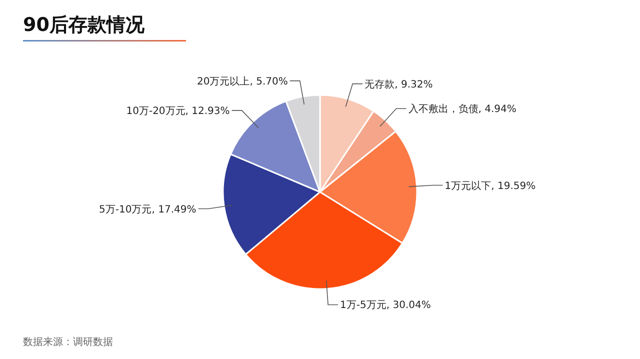 The width and height of the screenshot is (640, 359). What do you see at coordinates (156, 111) in the screenshot?
I see `slice-label: 10万-20万元` at bounding box center [156, 111].